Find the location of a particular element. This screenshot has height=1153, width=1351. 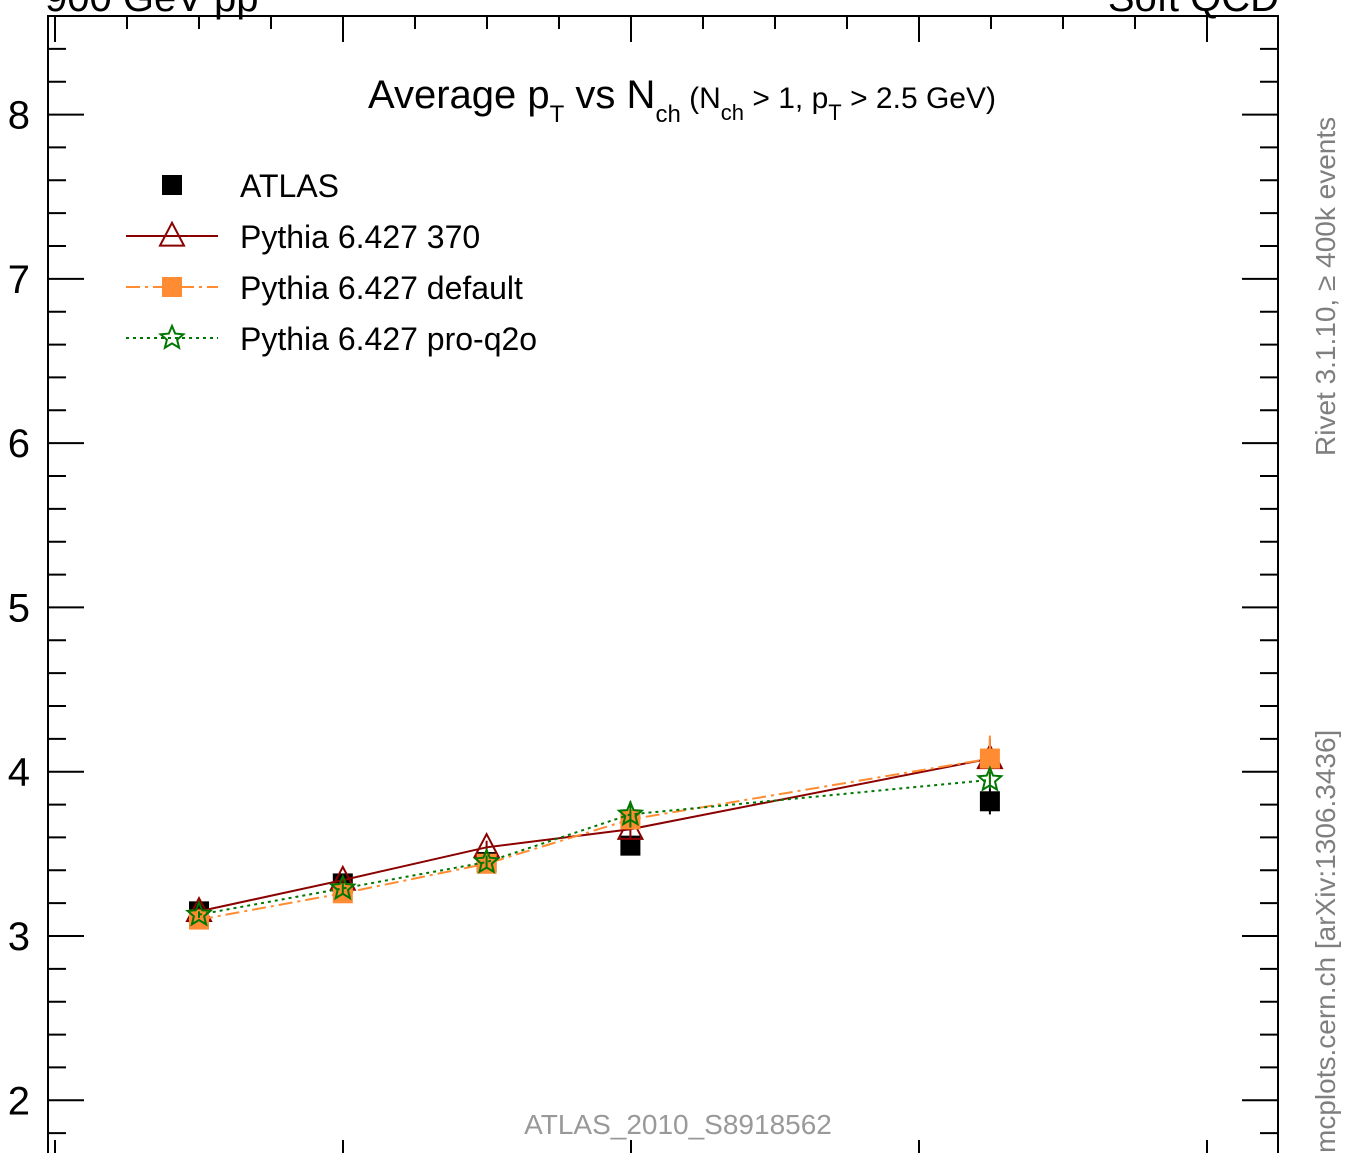

legend-item: Pythia 6.427 pro-q2o is located at coordinates (331, 339).